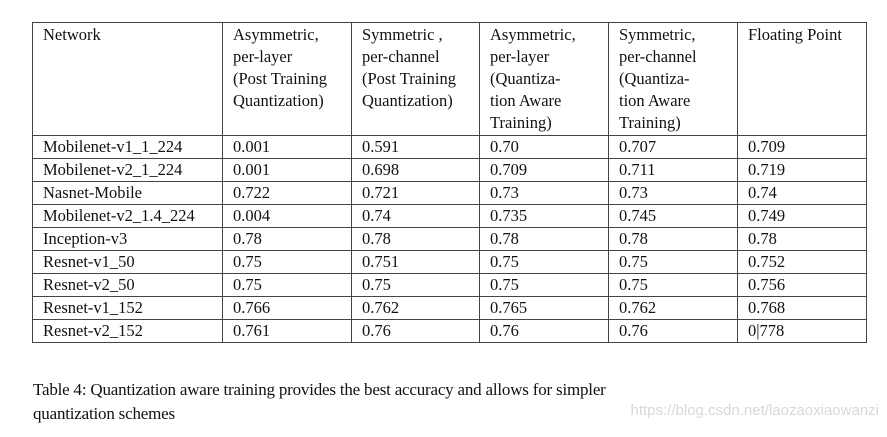 The height and width of the screenshot is (437, 887). Describe the element at coordinates (802, 262) in the screenshot. I see `accuracy-cell: 0.752` at that location.